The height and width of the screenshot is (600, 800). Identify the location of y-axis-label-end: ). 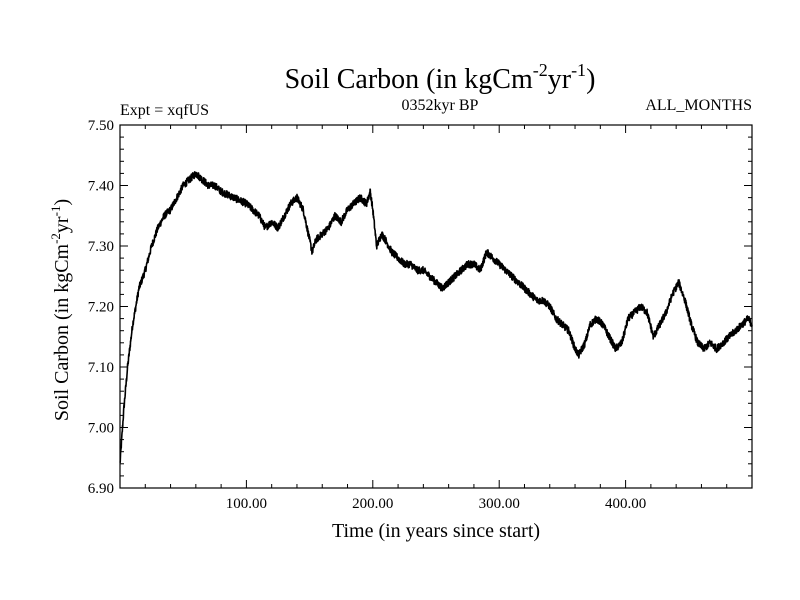
(62, 202).